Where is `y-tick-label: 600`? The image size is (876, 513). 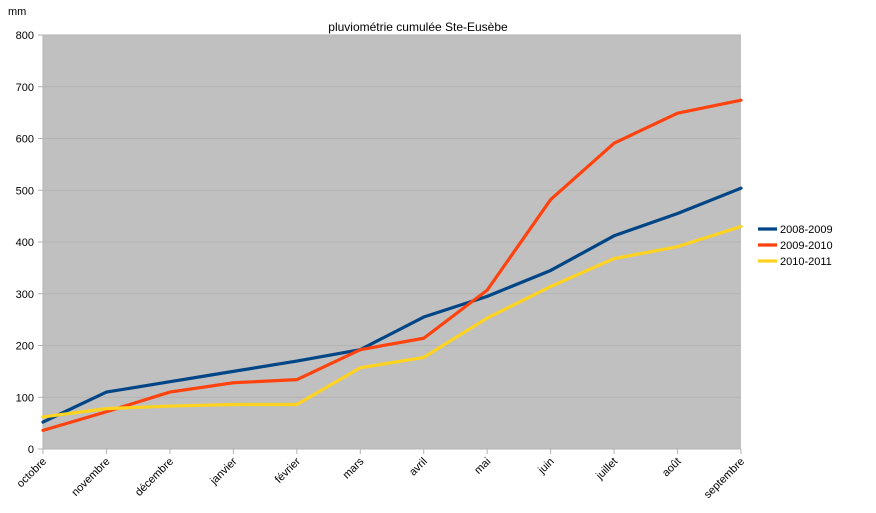
y-tick-label: 600 is located at coordinates (25, 140).